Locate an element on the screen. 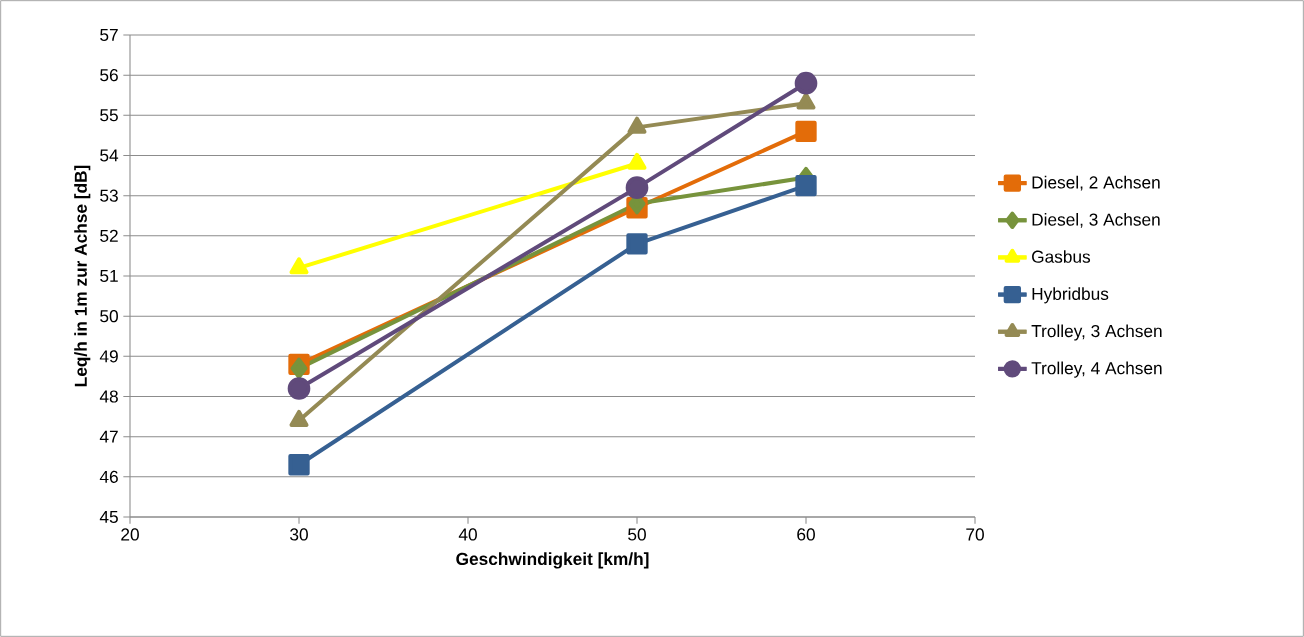  y-tick-label: 49 is located at coordinates (108, 356).